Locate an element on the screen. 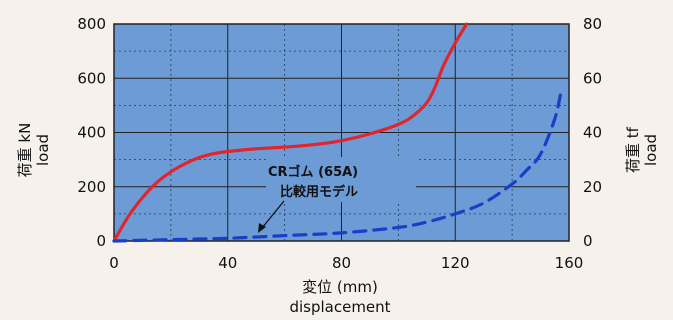 The width and height of the screenshot is (673, 320). y-left-tick-label-3: 600 is located at coordinates (91, 78).